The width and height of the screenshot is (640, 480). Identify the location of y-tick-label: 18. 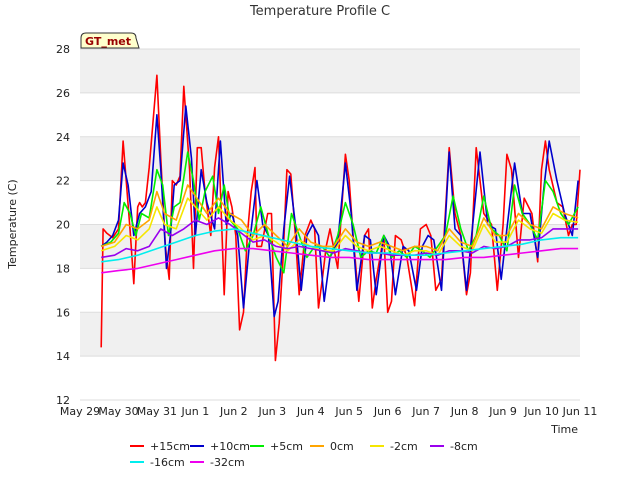
(63, 268).